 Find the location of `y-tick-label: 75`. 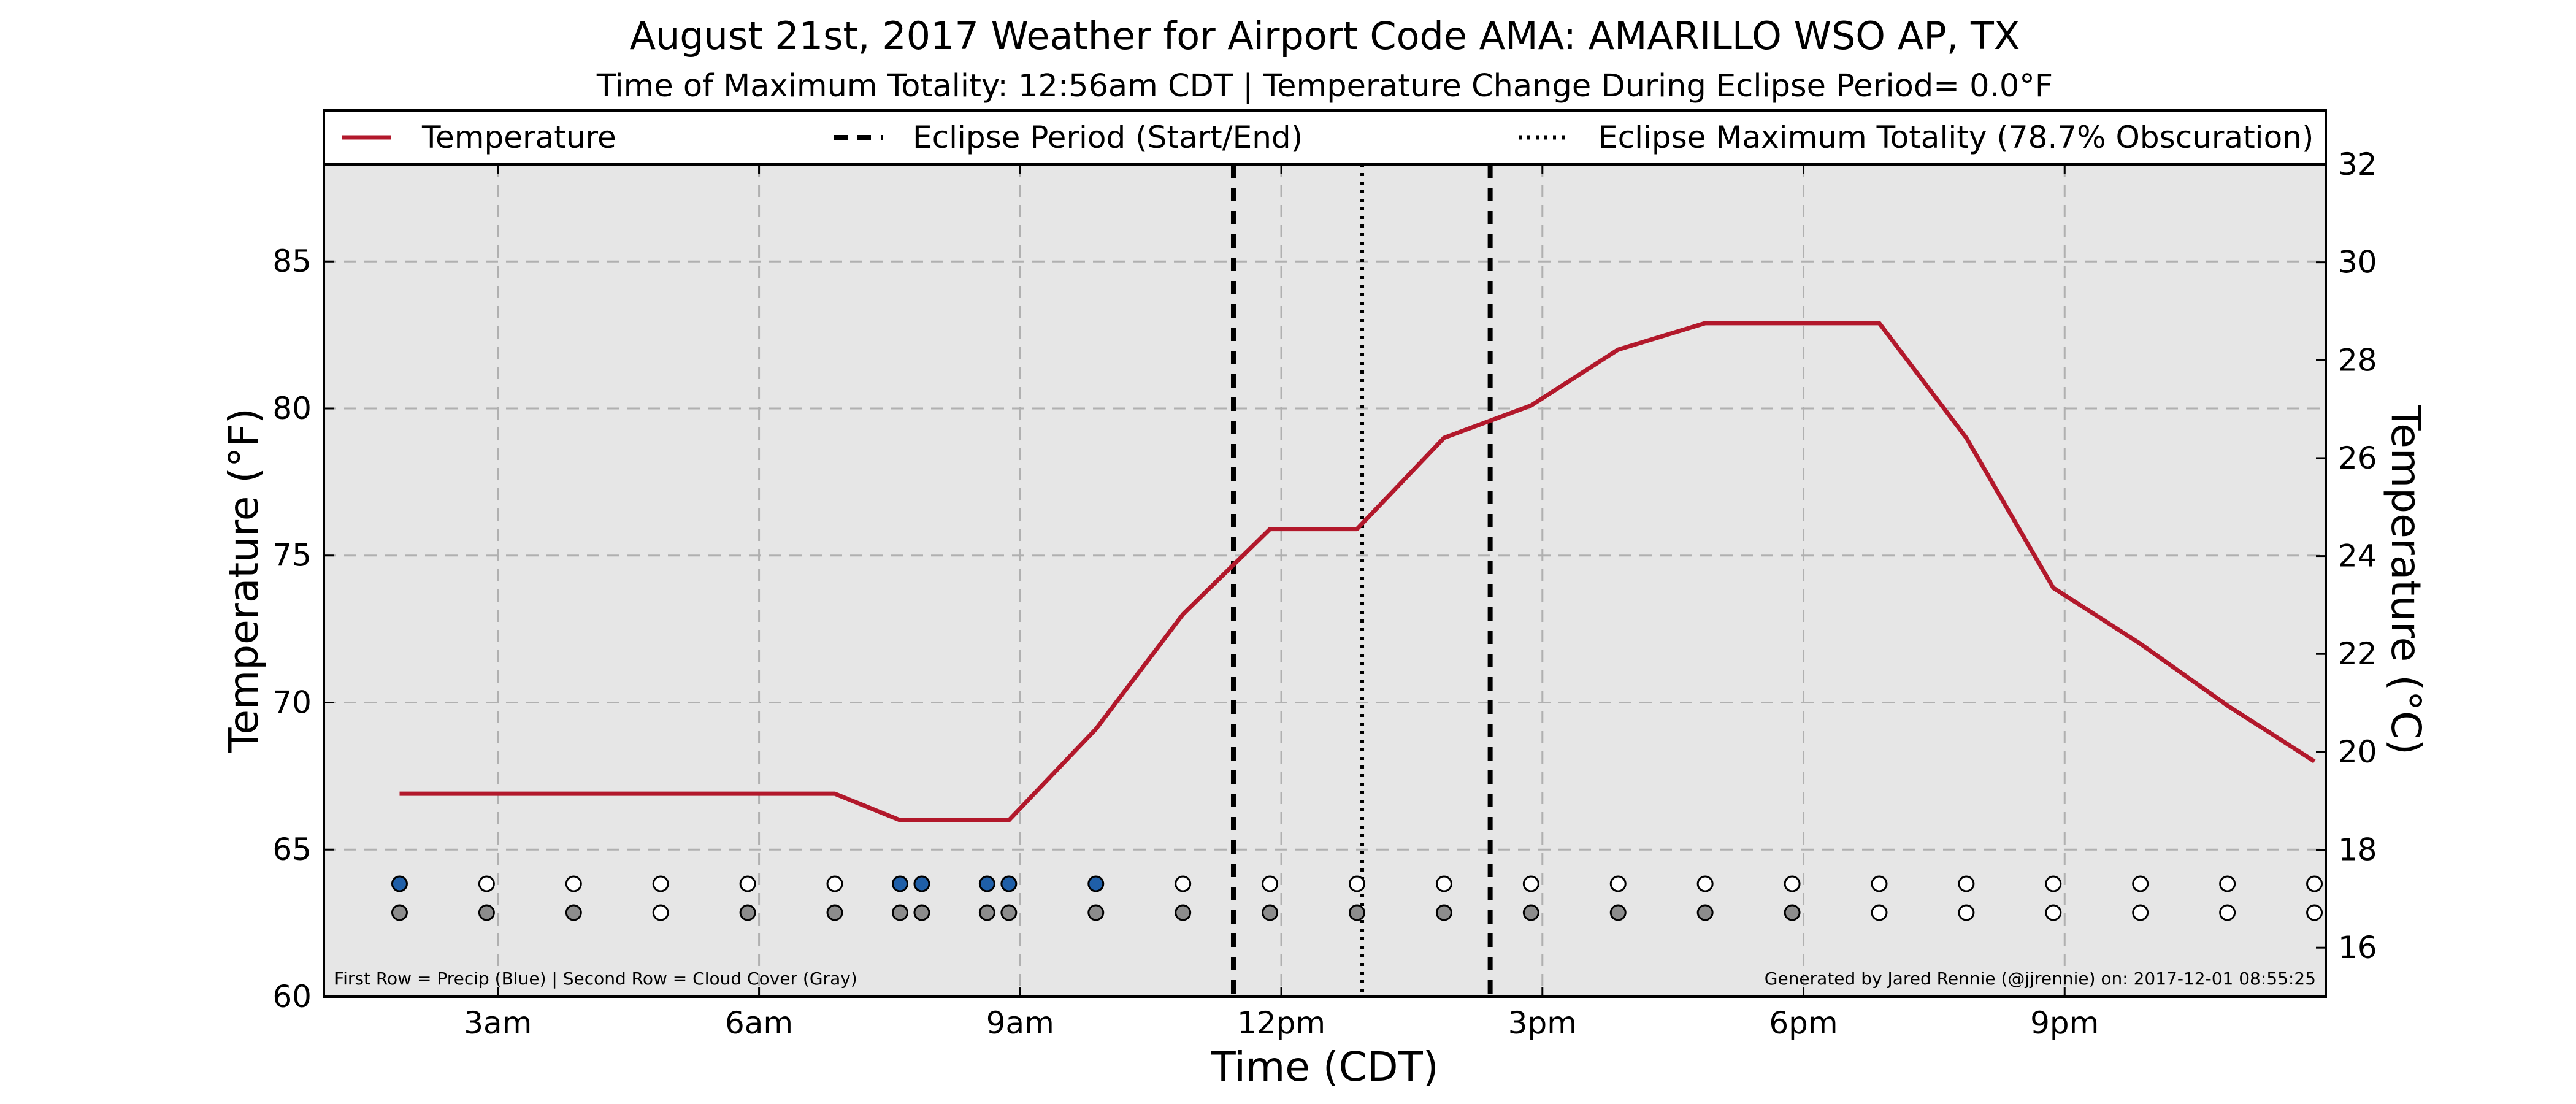

y-tick-label: 75 is located at coordinates (292, 555).